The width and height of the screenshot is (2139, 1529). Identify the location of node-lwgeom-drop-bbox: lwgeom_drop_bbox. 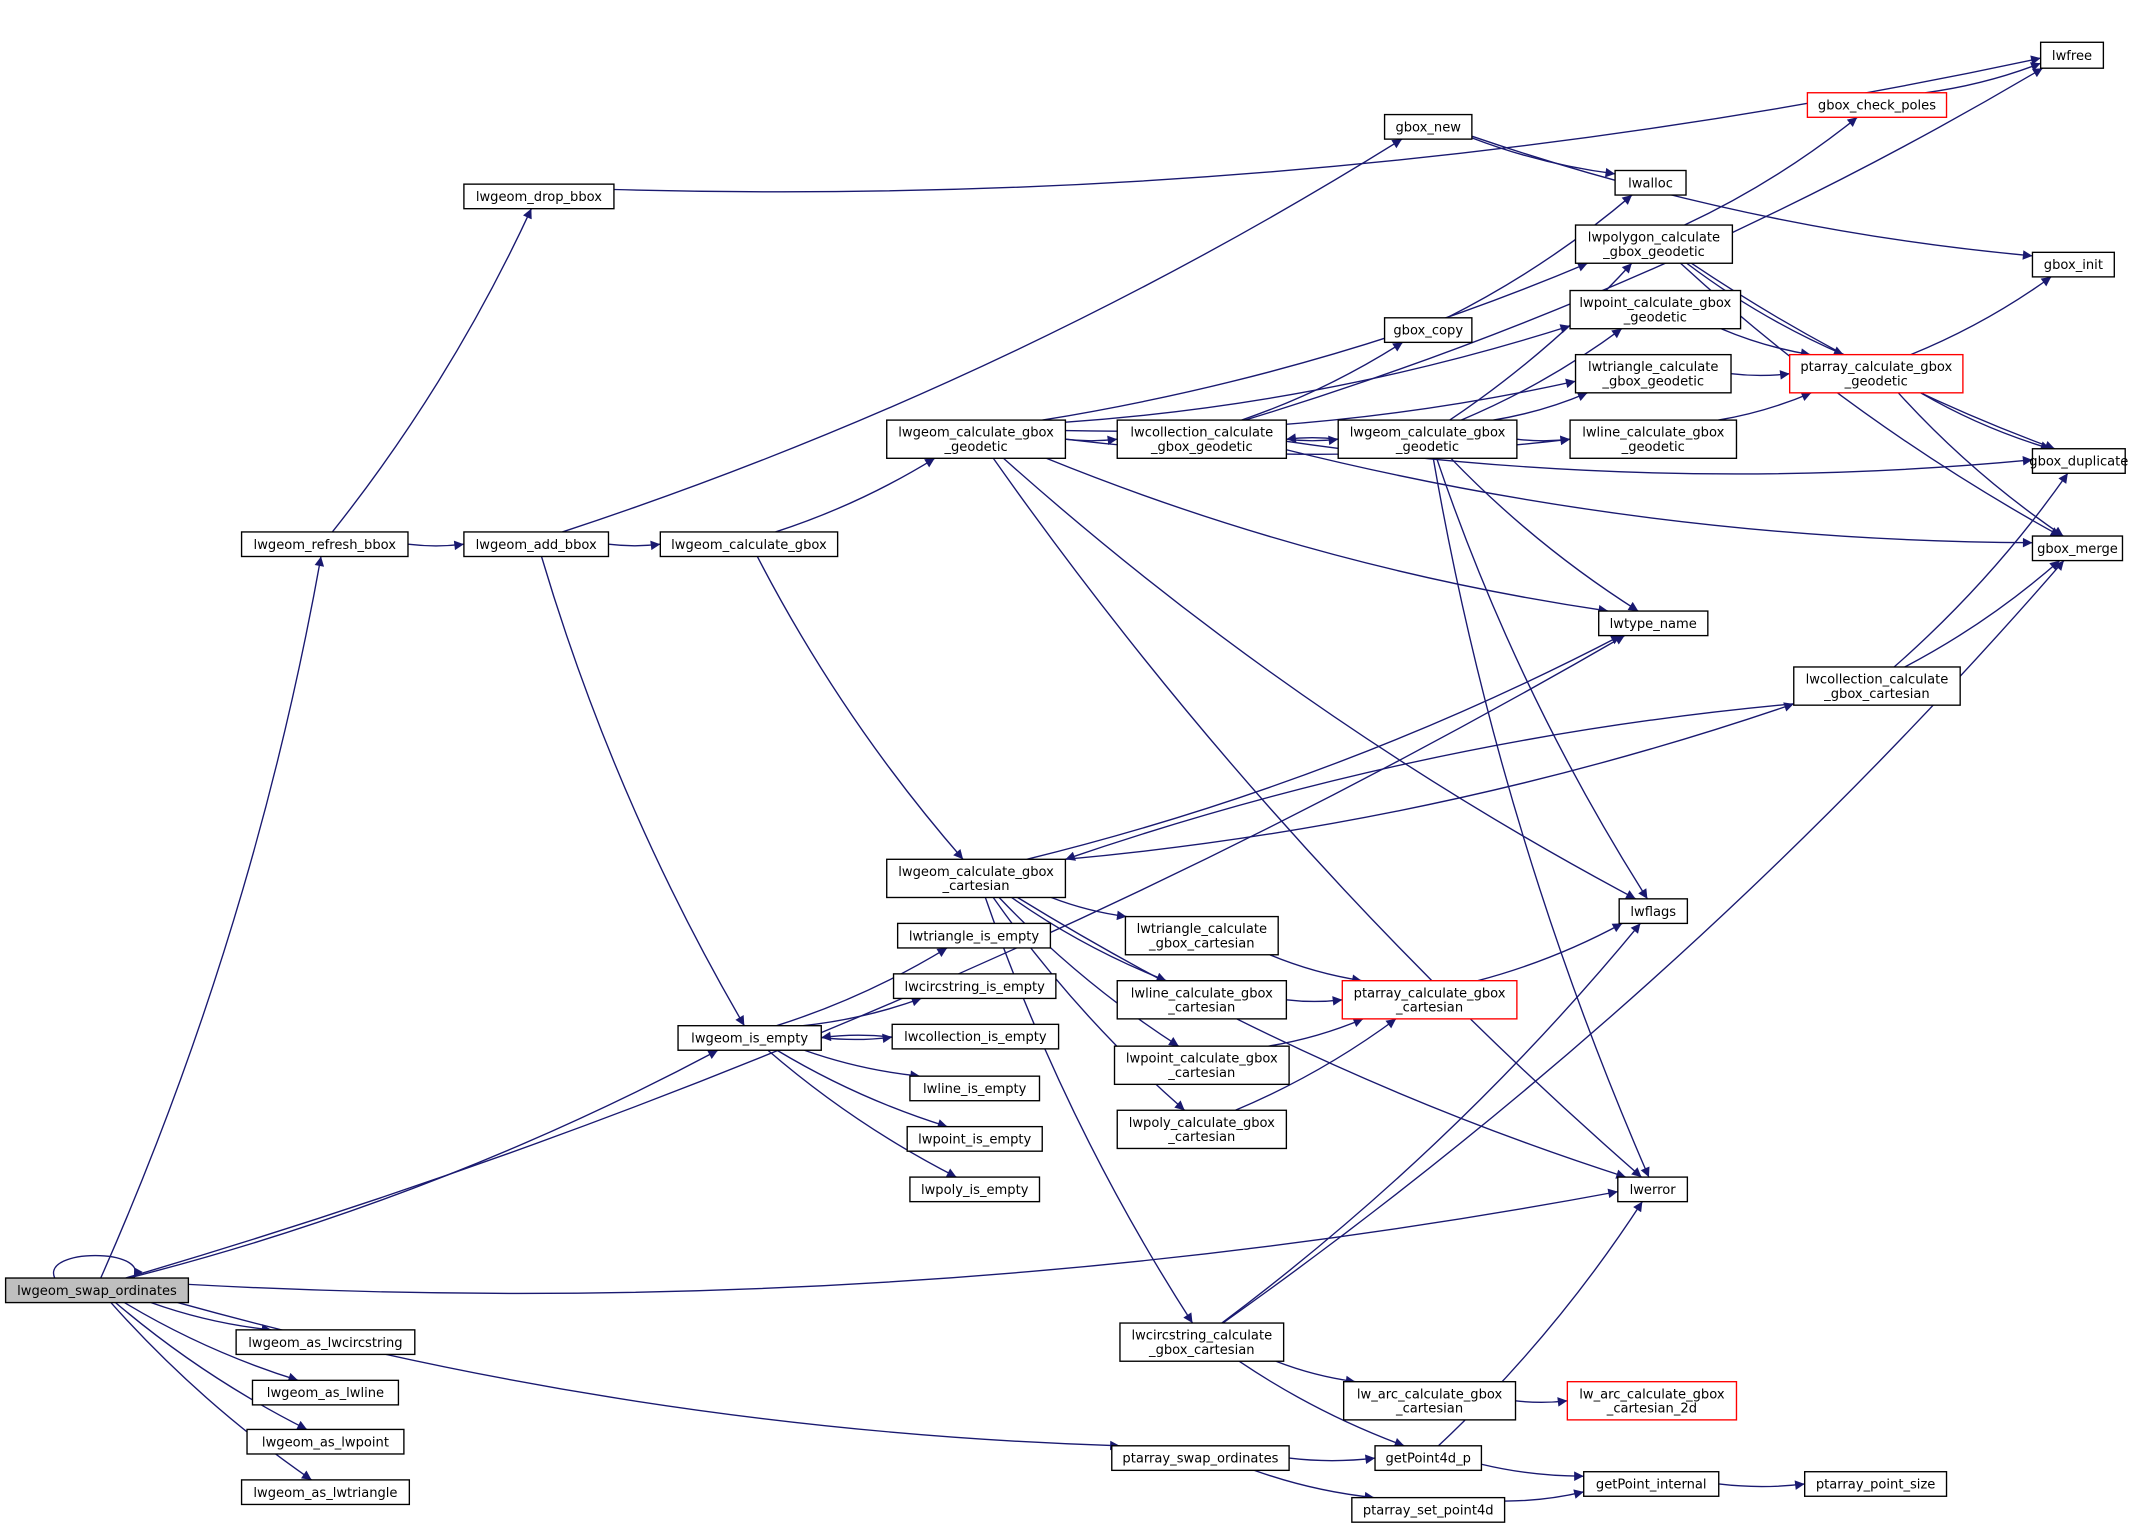
(539, 196).